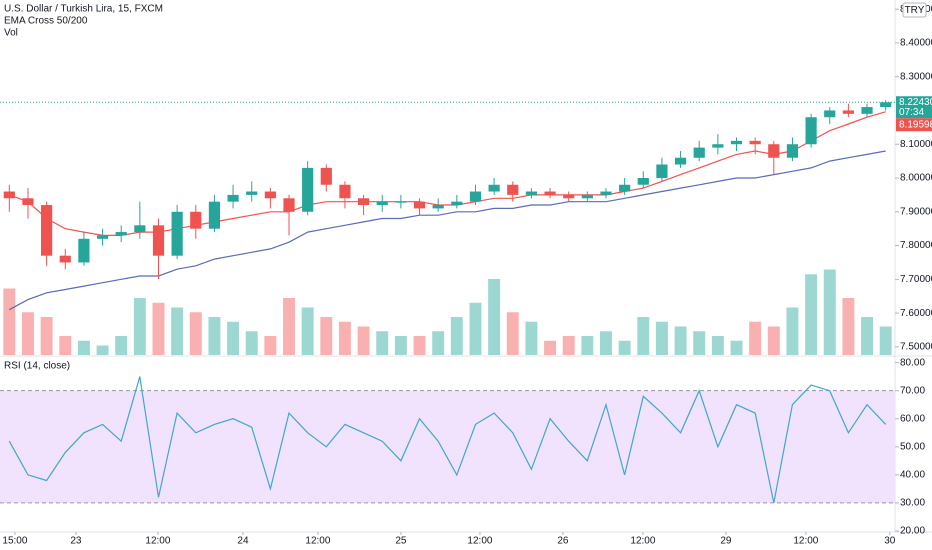 The width and height of the screenshot is (932, 550). What do you see at coordinates (912, 446) in the screenshot?
I see `y-tick-label: 50.00` at bounding box center [912, 446].